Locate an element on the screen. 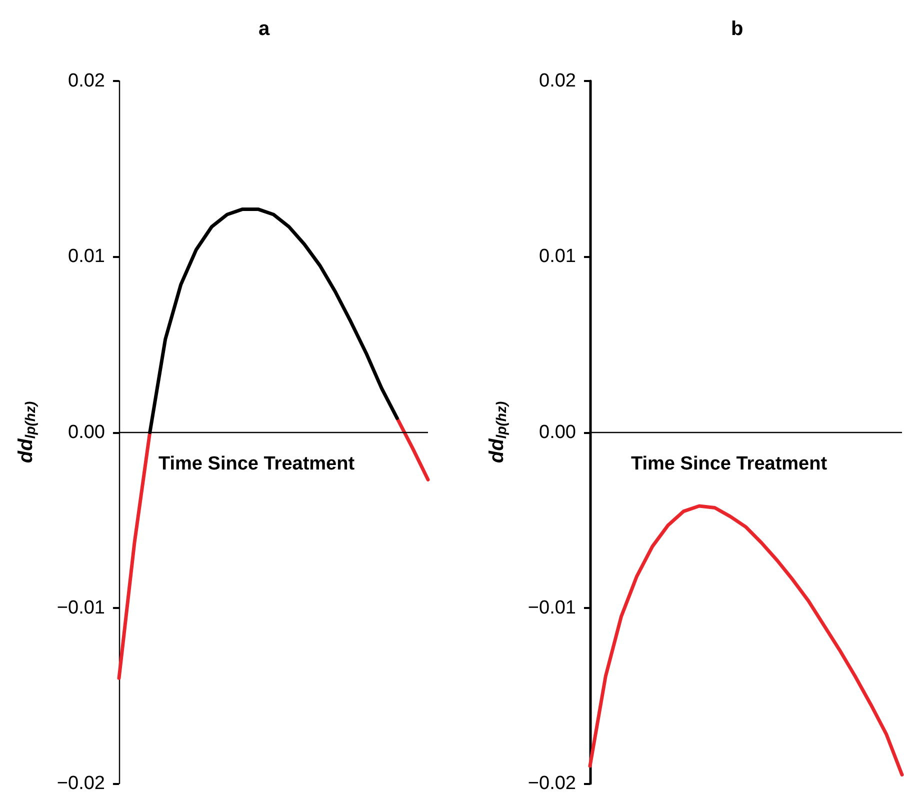 This screenshot has height=797, width=904. line-series is located at coordinates (746, 640).